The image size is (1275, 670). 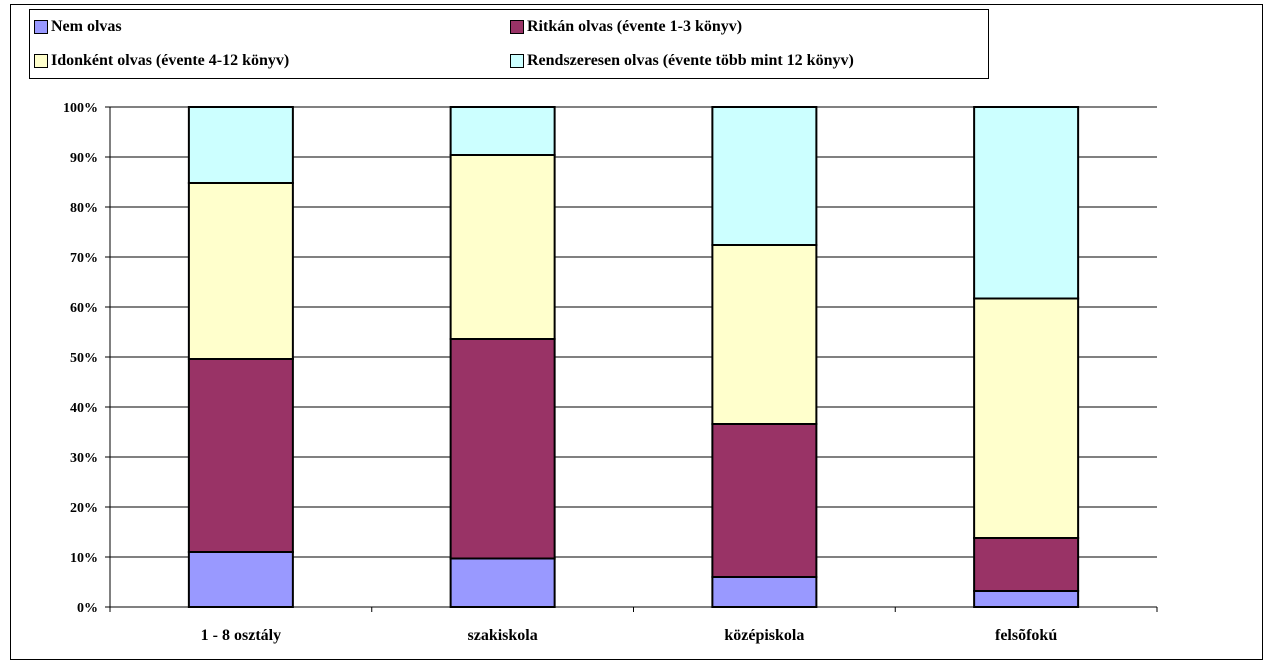 What do you see at coordinates (84, 558) in the screenshot?
I see `y-tick-label: 10%` at bounding box center [84, 558].